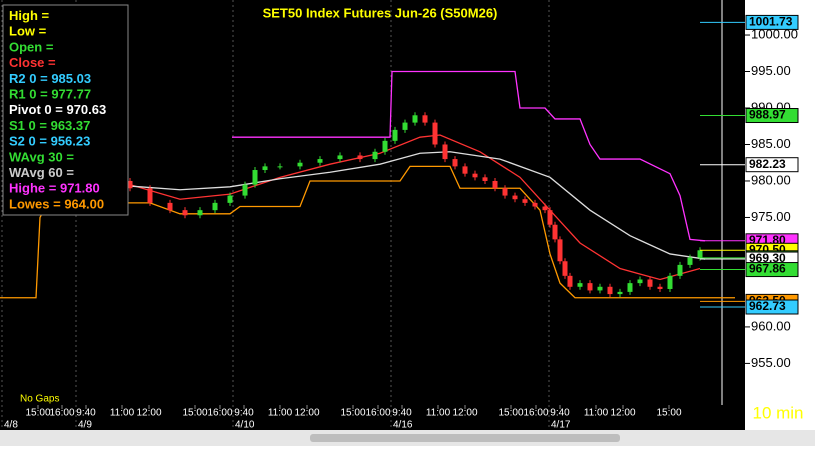 The image size is (815, 451). Describe the element at coordinates (767, 115) in the screenshot. I see `price-marker-label: 988.97` at that location.